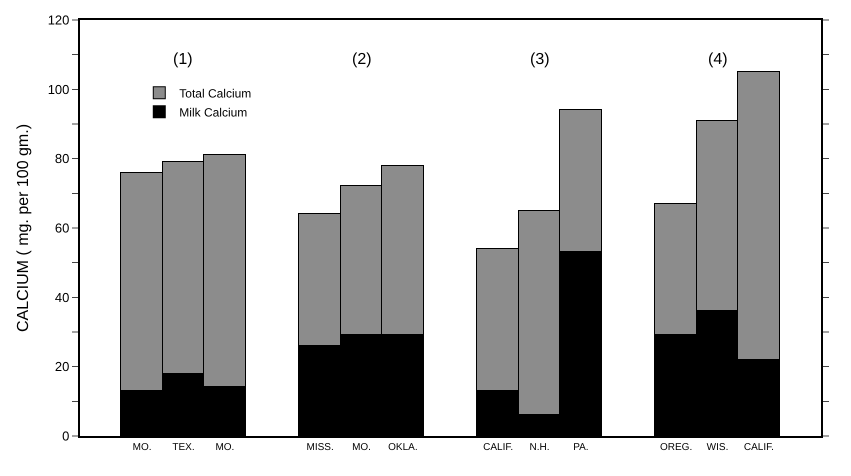  Describe the element at coordinates (362, 59) in the screenshot. I see `annotation: (2)` at that location.